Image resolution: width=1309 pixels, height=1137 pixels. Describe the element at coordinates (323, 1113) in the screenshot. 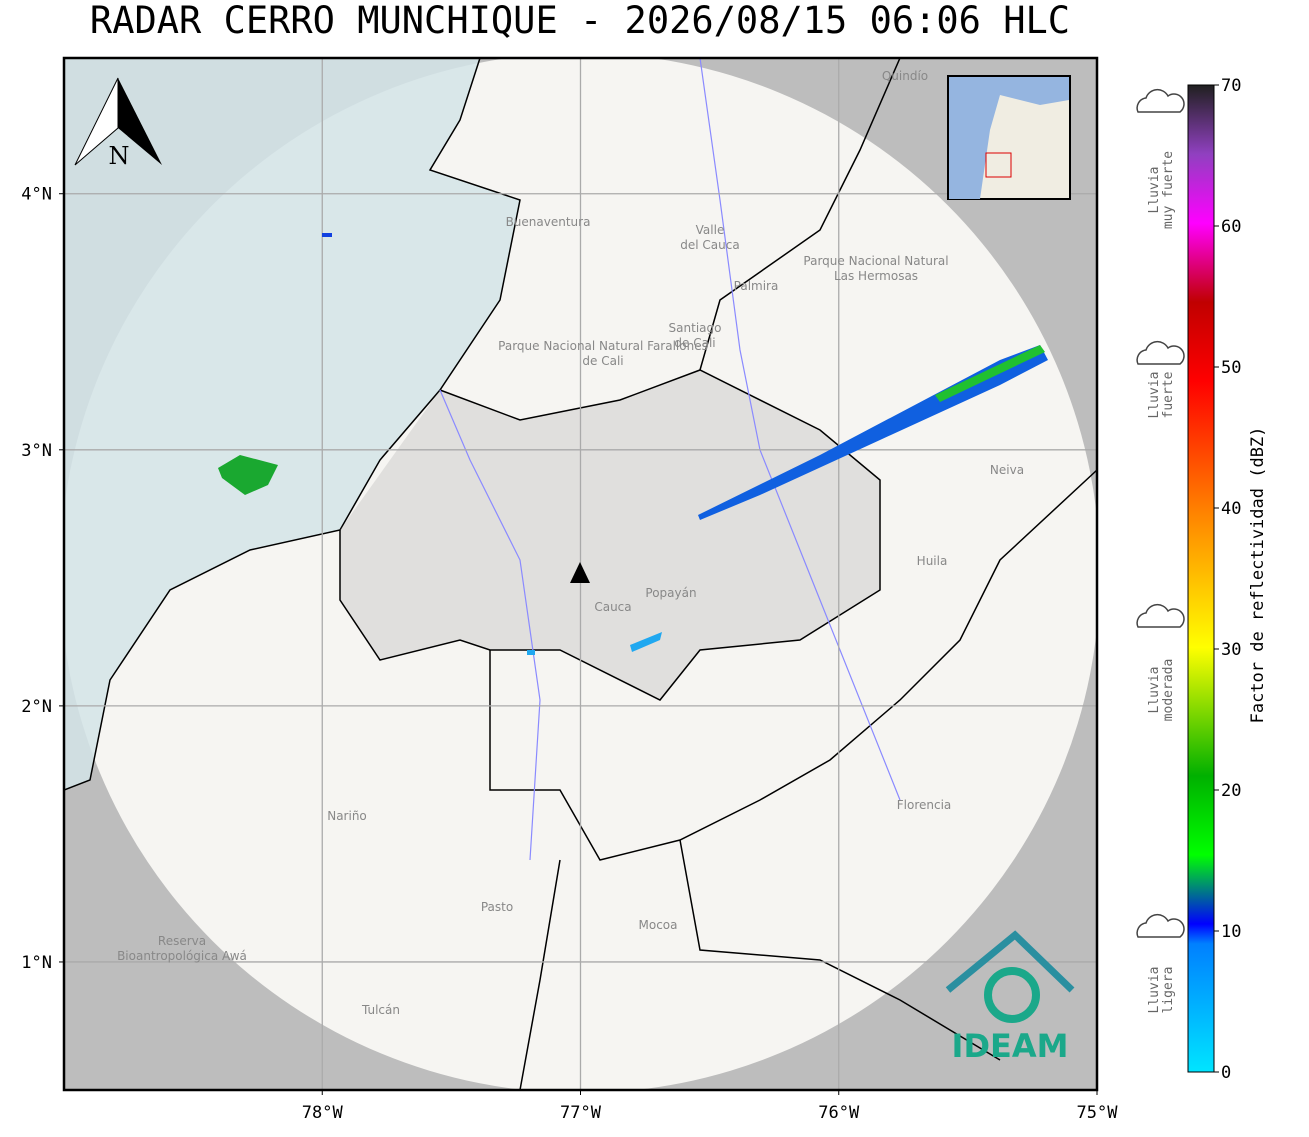

I see `lon-tick-label: 78°W` at that location.